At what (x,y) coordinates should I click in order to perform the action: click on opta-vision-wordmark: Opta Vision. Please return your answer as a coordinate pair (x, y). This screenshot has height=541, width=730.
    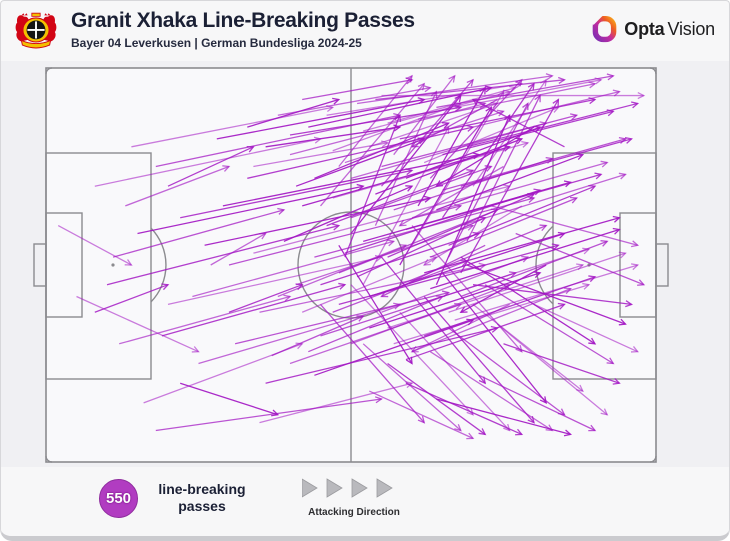
    Looking at the image, I should click on (669, 29).